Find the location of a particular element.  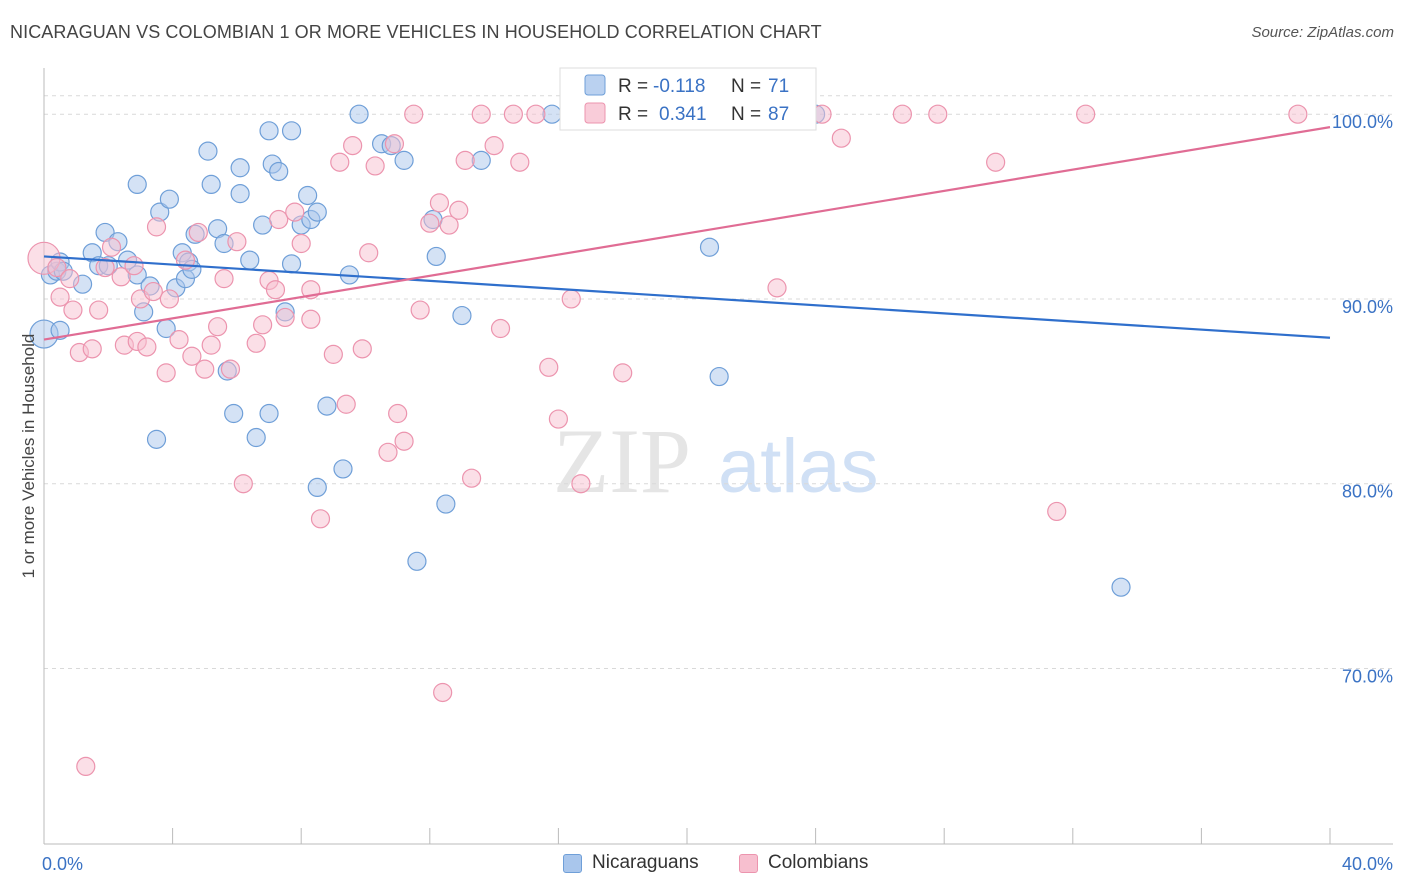

legend-item-colombians: Colombians is located at coordinates (803, 863).